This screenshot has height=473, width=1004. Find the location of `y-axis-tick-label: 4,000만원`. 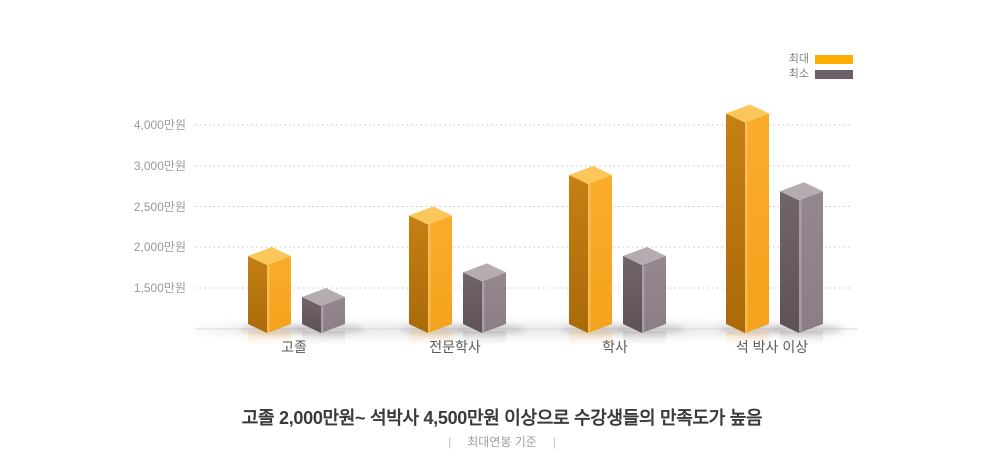

y-axis-tick-label: 4,000만원 is located at coordinates (159, 125).